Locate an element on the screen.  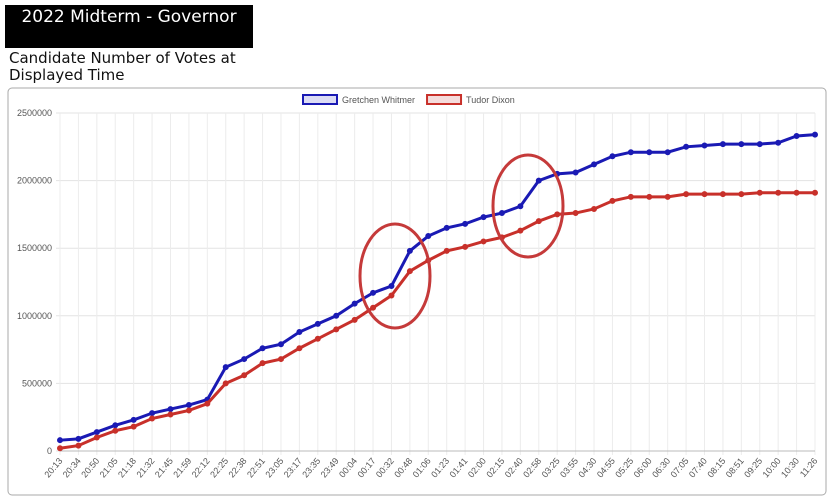
x-tick-label: 08:51 is located at coordinates (735, 468).